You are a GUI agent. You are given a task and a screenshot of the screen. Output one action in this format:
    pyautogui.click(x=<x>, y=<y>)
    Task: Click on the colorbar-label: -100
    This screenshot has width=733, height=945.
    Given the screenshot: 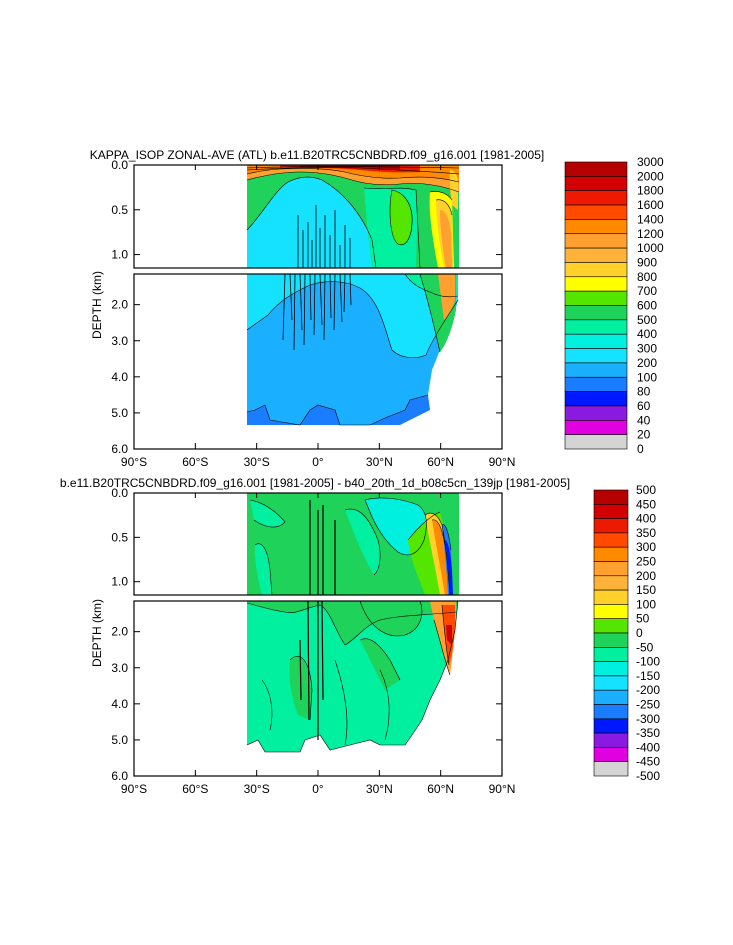 What is the action you would take?
    pyautogui.click(x=648, y=662)
    